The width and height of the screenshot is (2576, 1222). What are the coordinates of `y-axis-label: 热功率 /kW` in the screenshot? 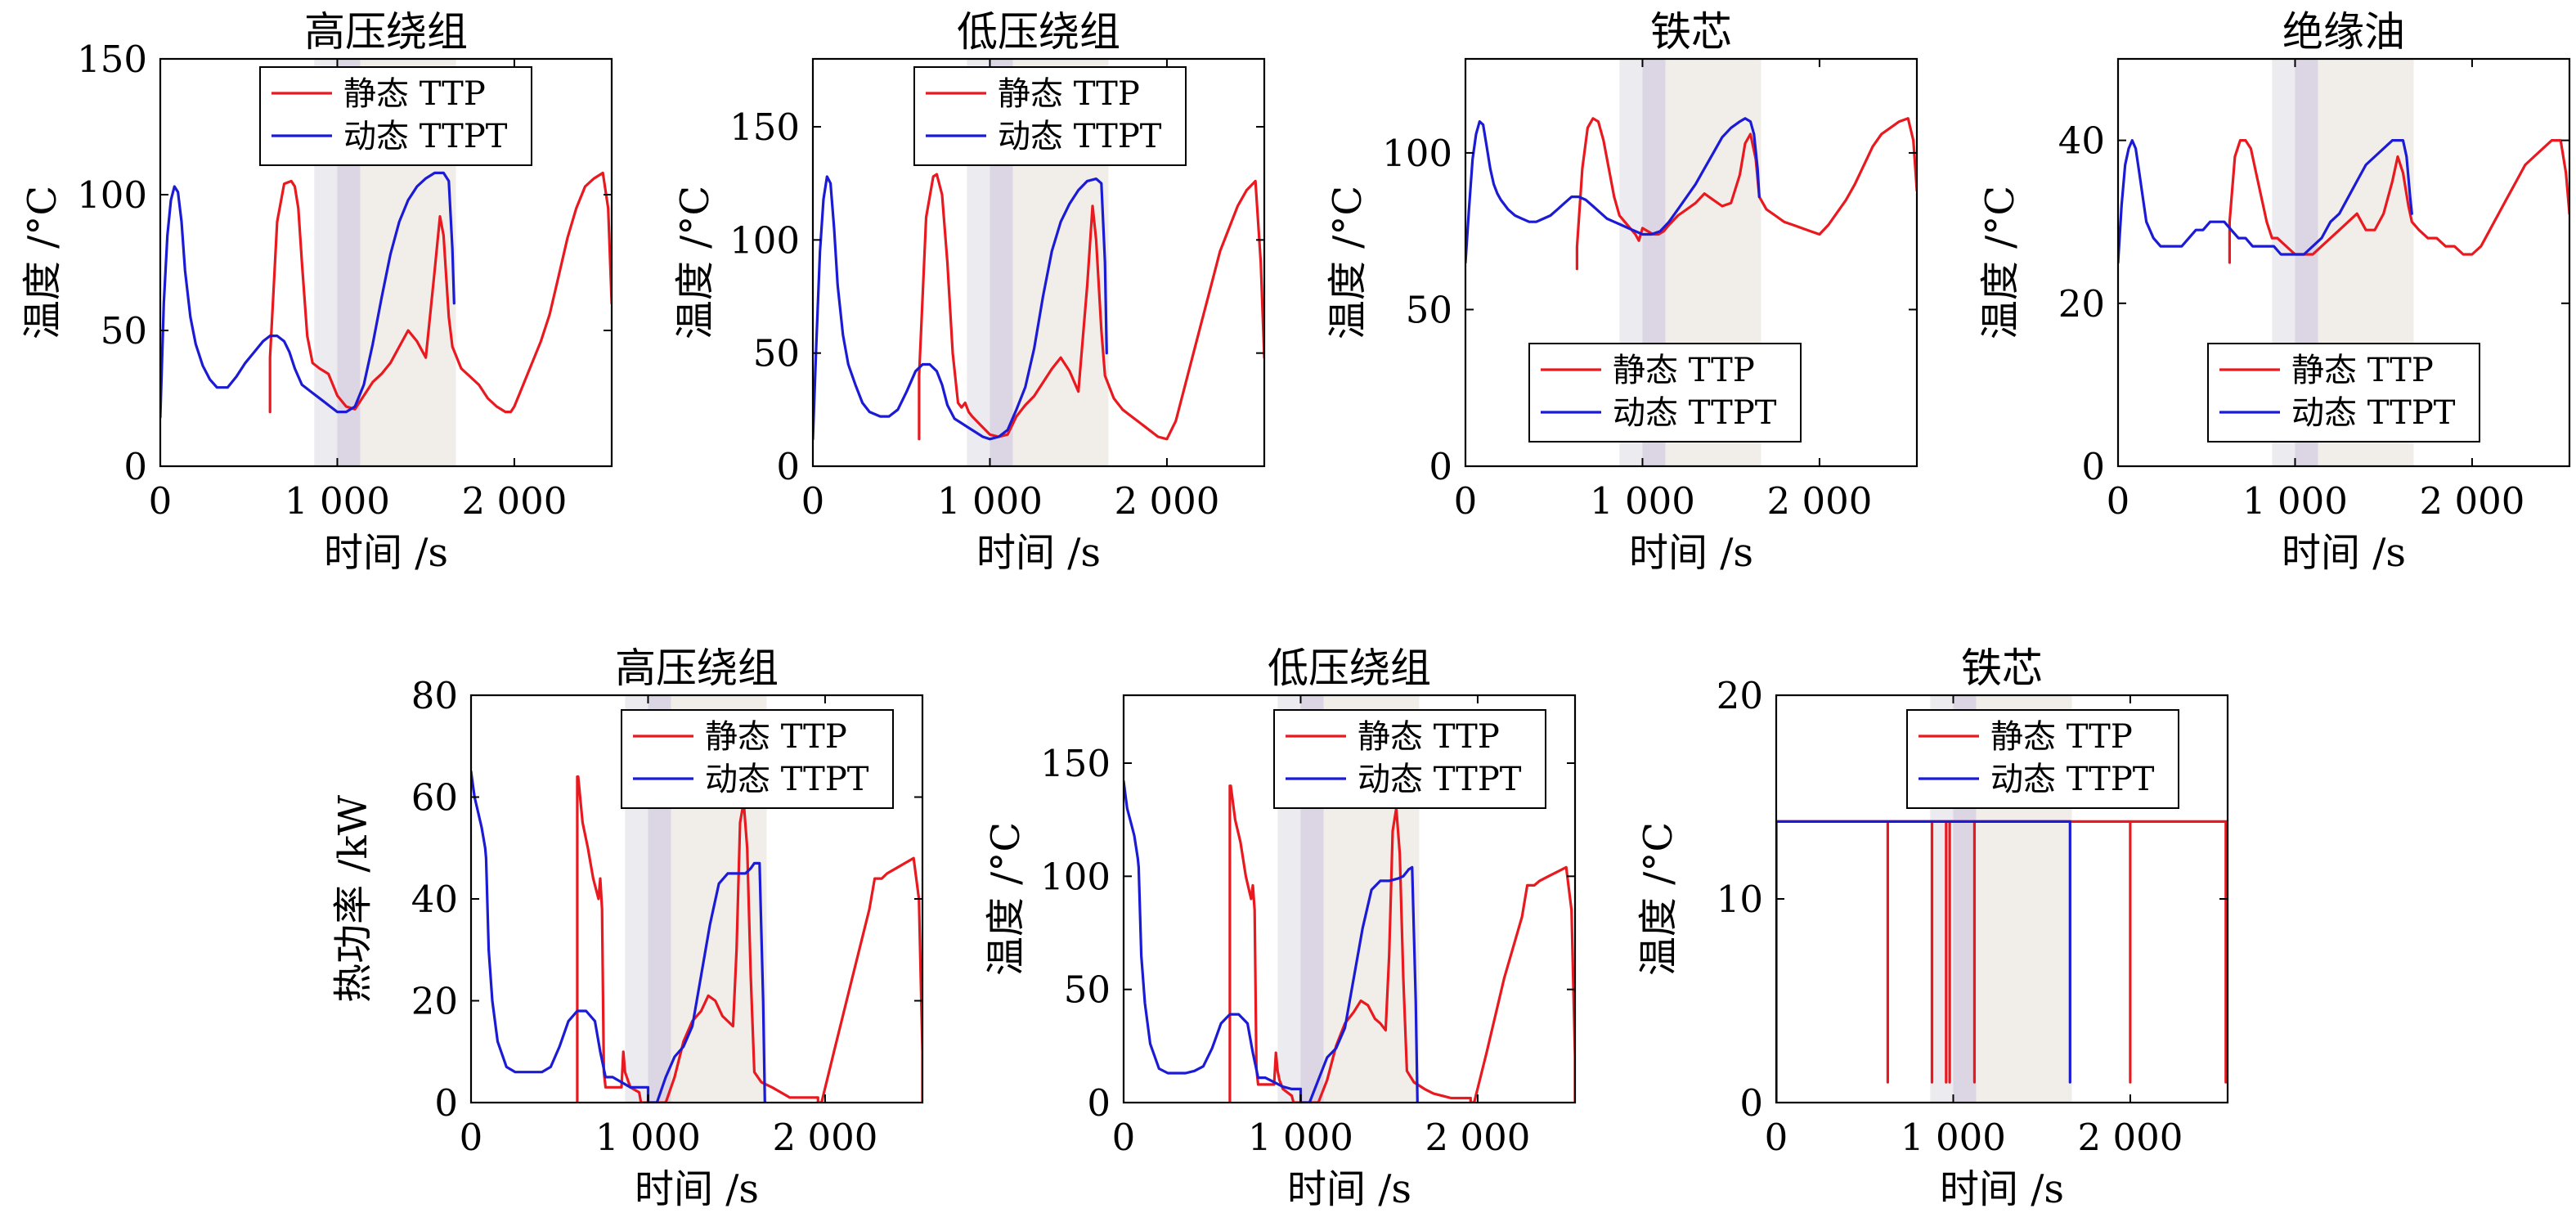 It's located at (353, 898).